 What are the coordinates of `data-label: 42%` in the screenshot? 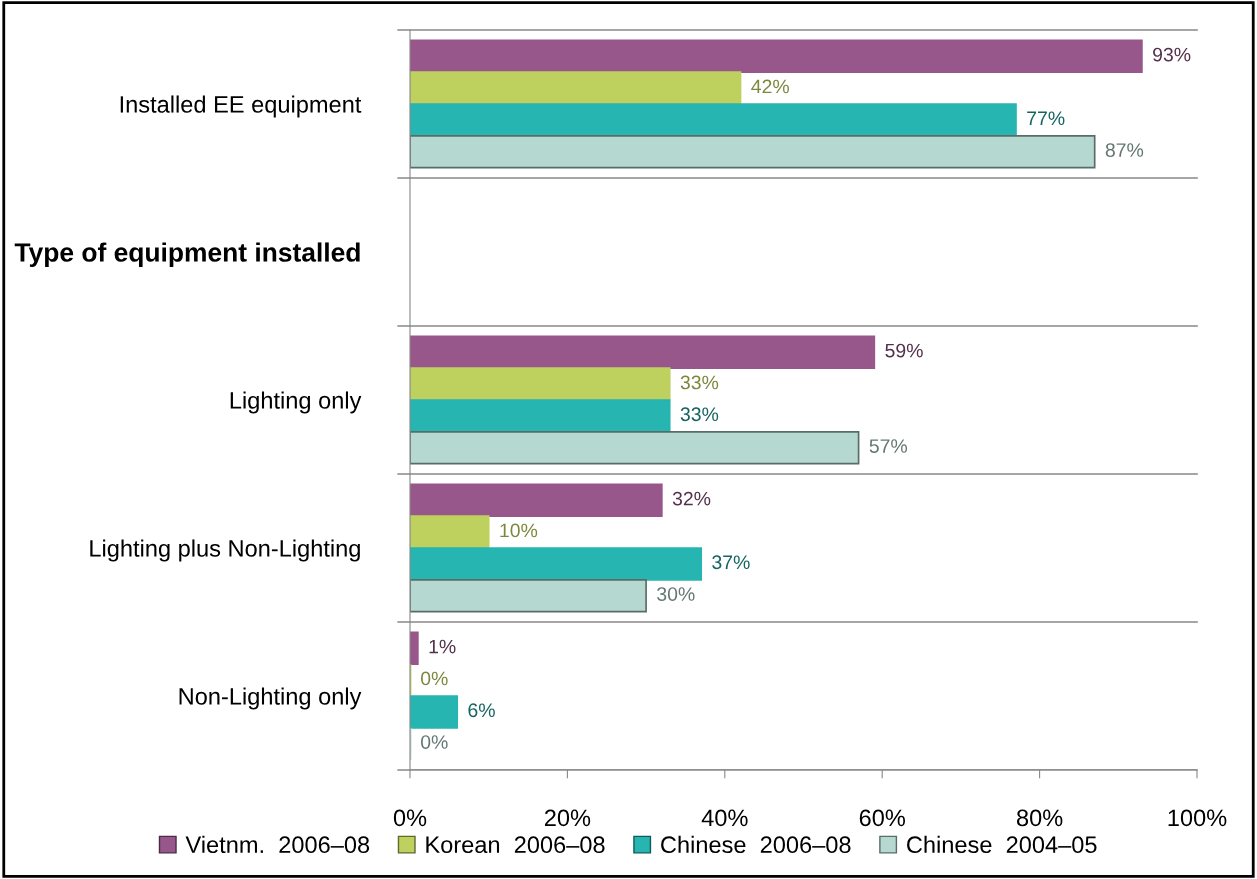 It's located at (770, 86).